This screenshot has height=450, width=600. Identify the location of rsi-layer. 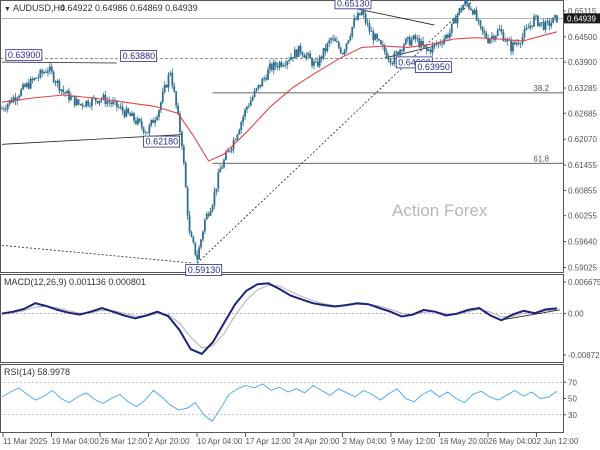
(281, 401).